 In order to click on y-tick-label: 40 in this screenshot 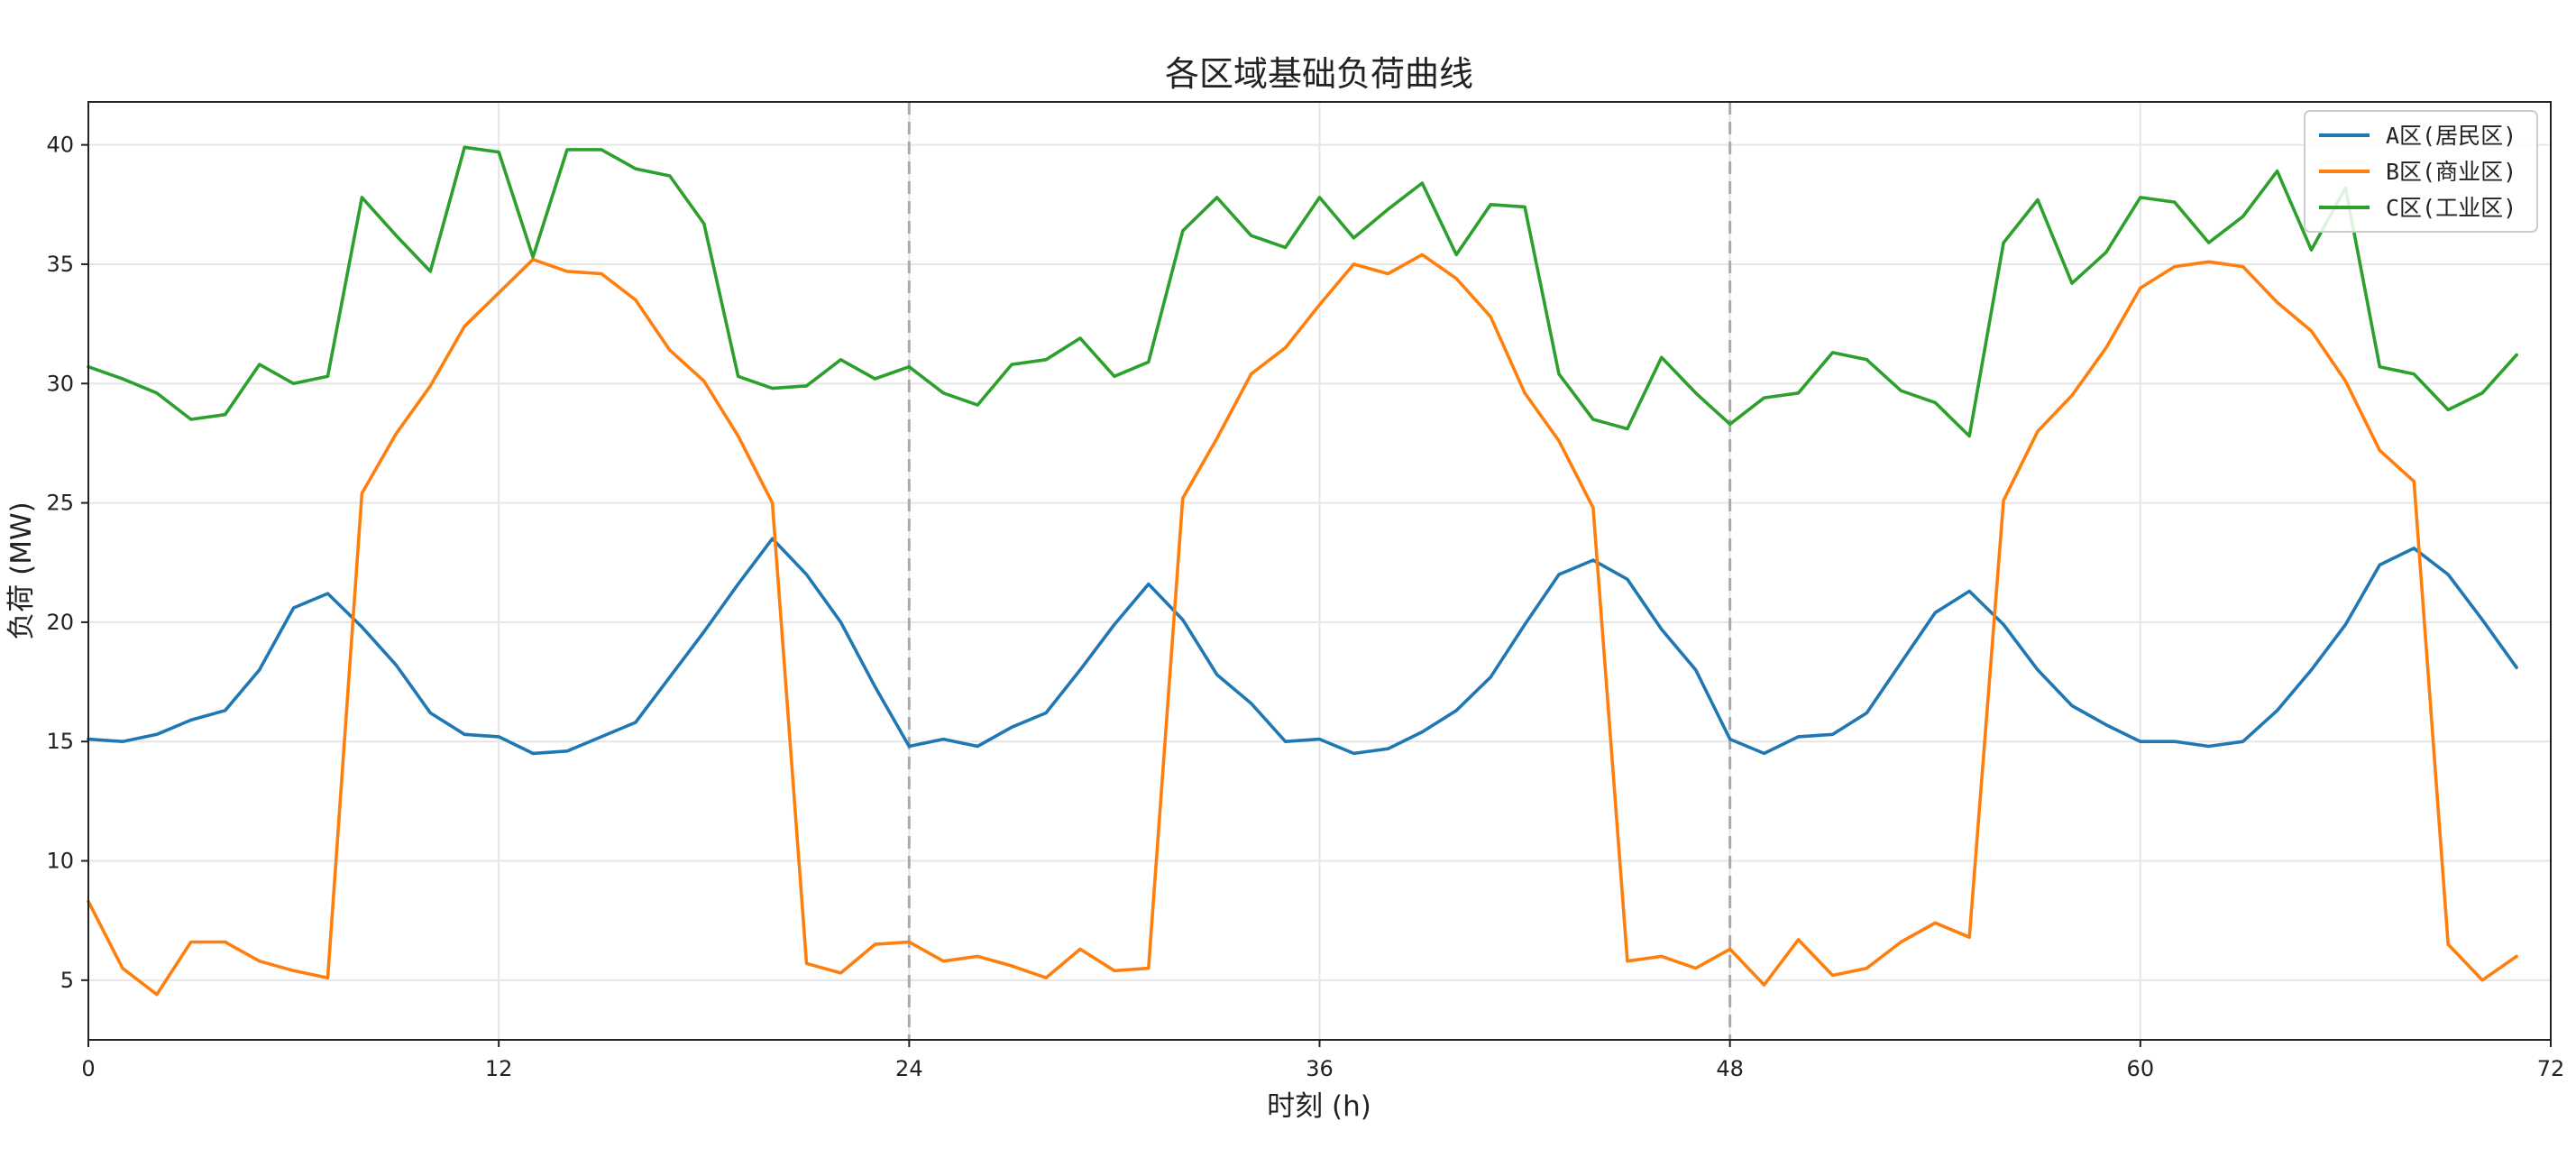, I will do `click(60, 145)`.